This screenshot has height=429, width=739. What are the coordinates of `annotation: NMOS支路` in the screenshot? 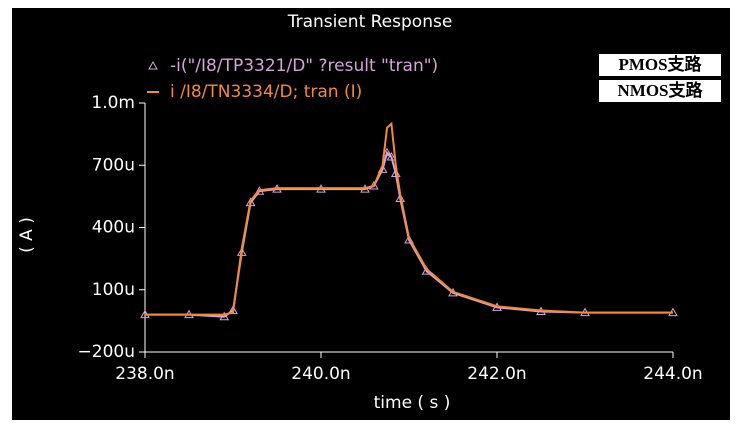 It's located at (661, 90).